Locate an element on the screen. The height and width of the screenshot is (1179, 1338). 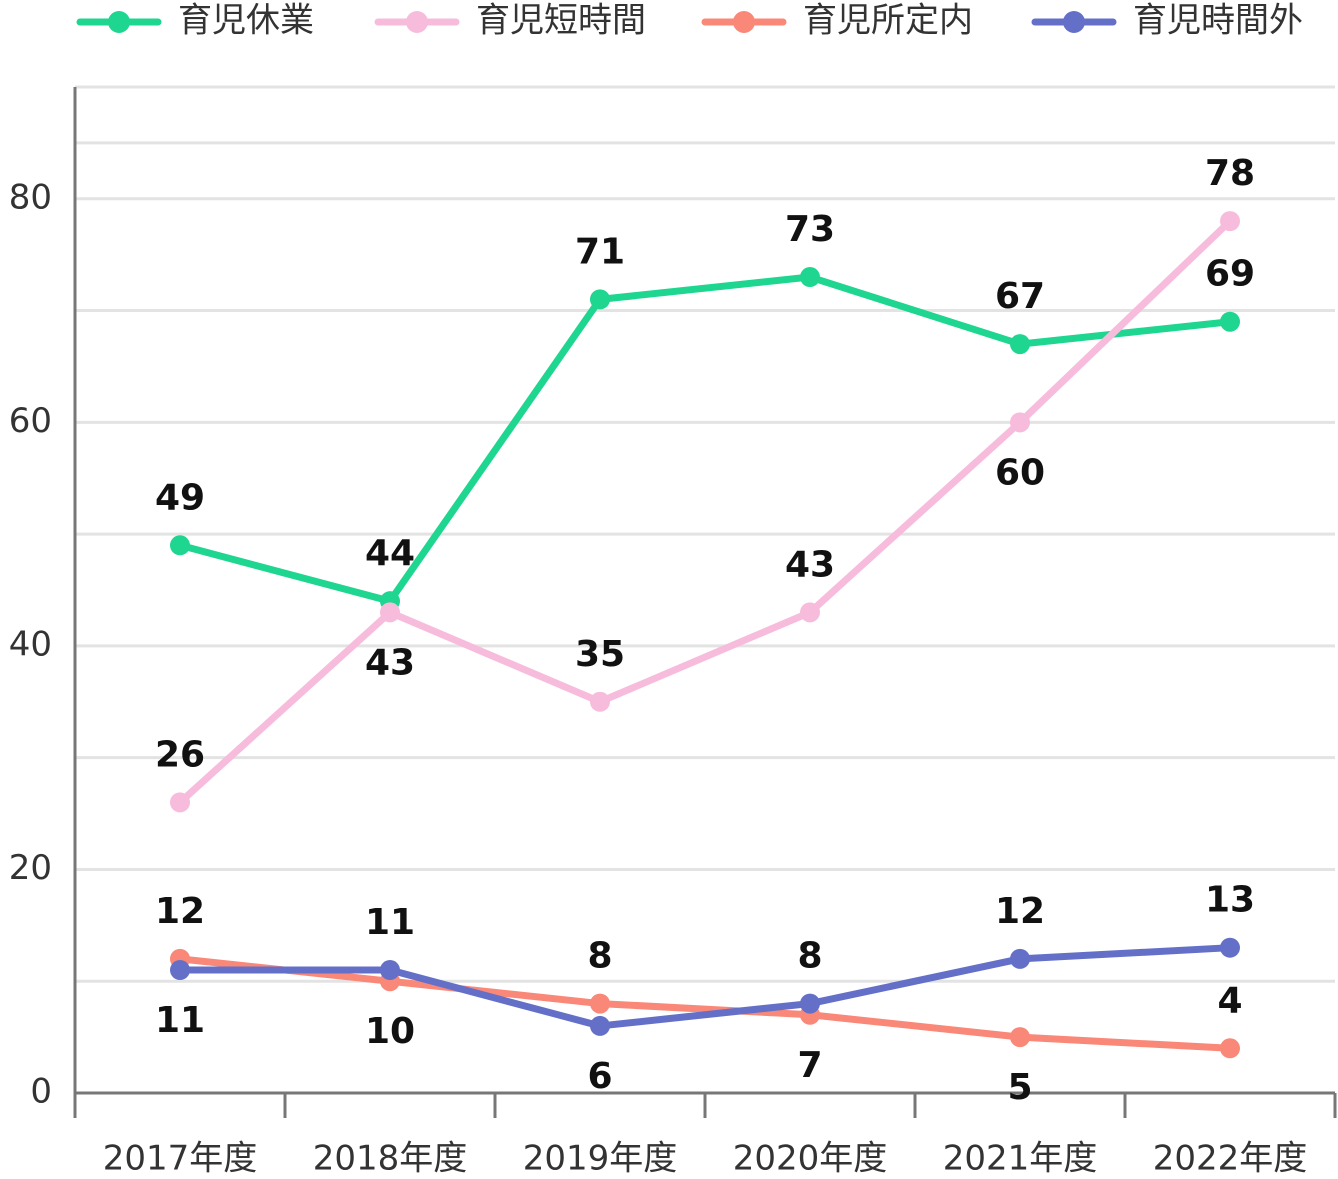
value-label: 35 is located at coordinates (600, 654).